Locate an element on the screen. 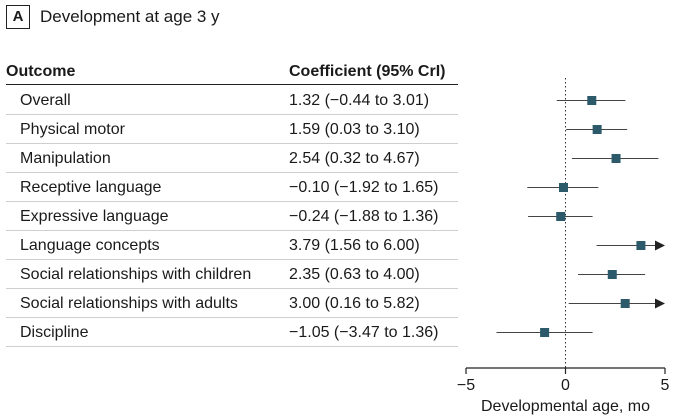 Image resolution: width=689 pixels, height=417 pixels. panel-label: A is located at coordinates (18, 17).